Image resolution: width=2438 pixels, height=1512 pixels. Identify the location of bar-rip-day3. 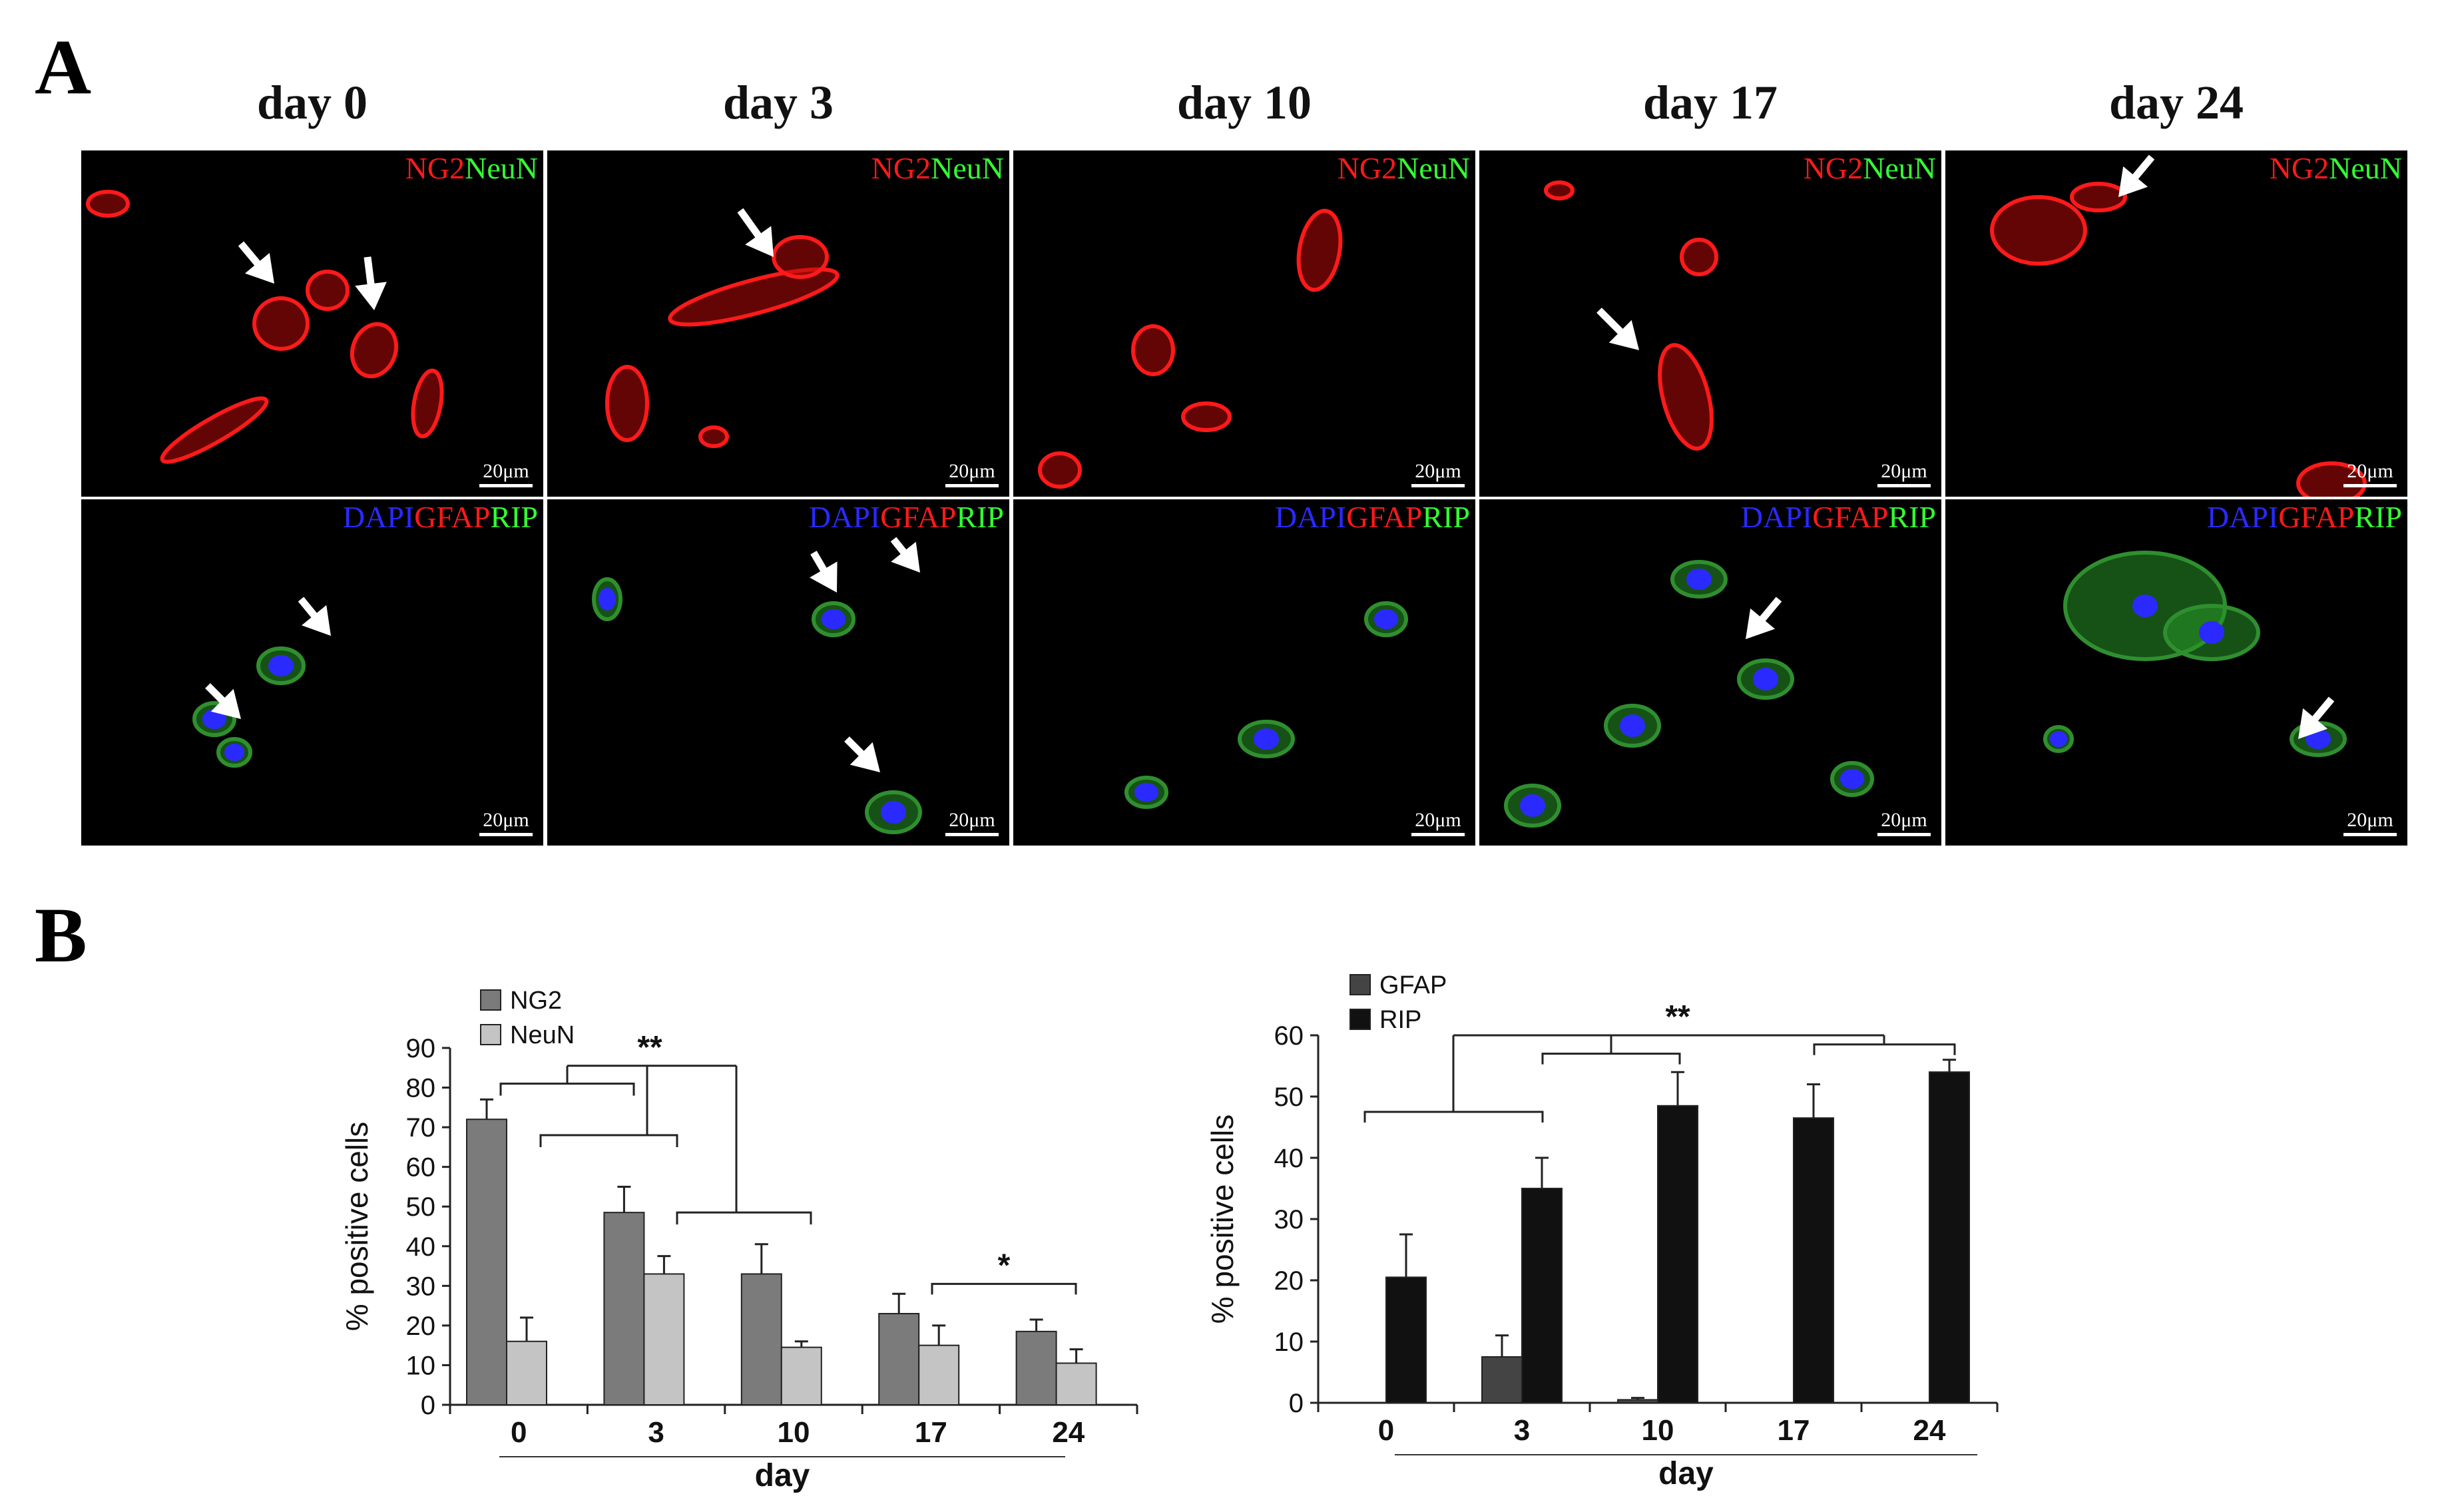
(1542, 1295).